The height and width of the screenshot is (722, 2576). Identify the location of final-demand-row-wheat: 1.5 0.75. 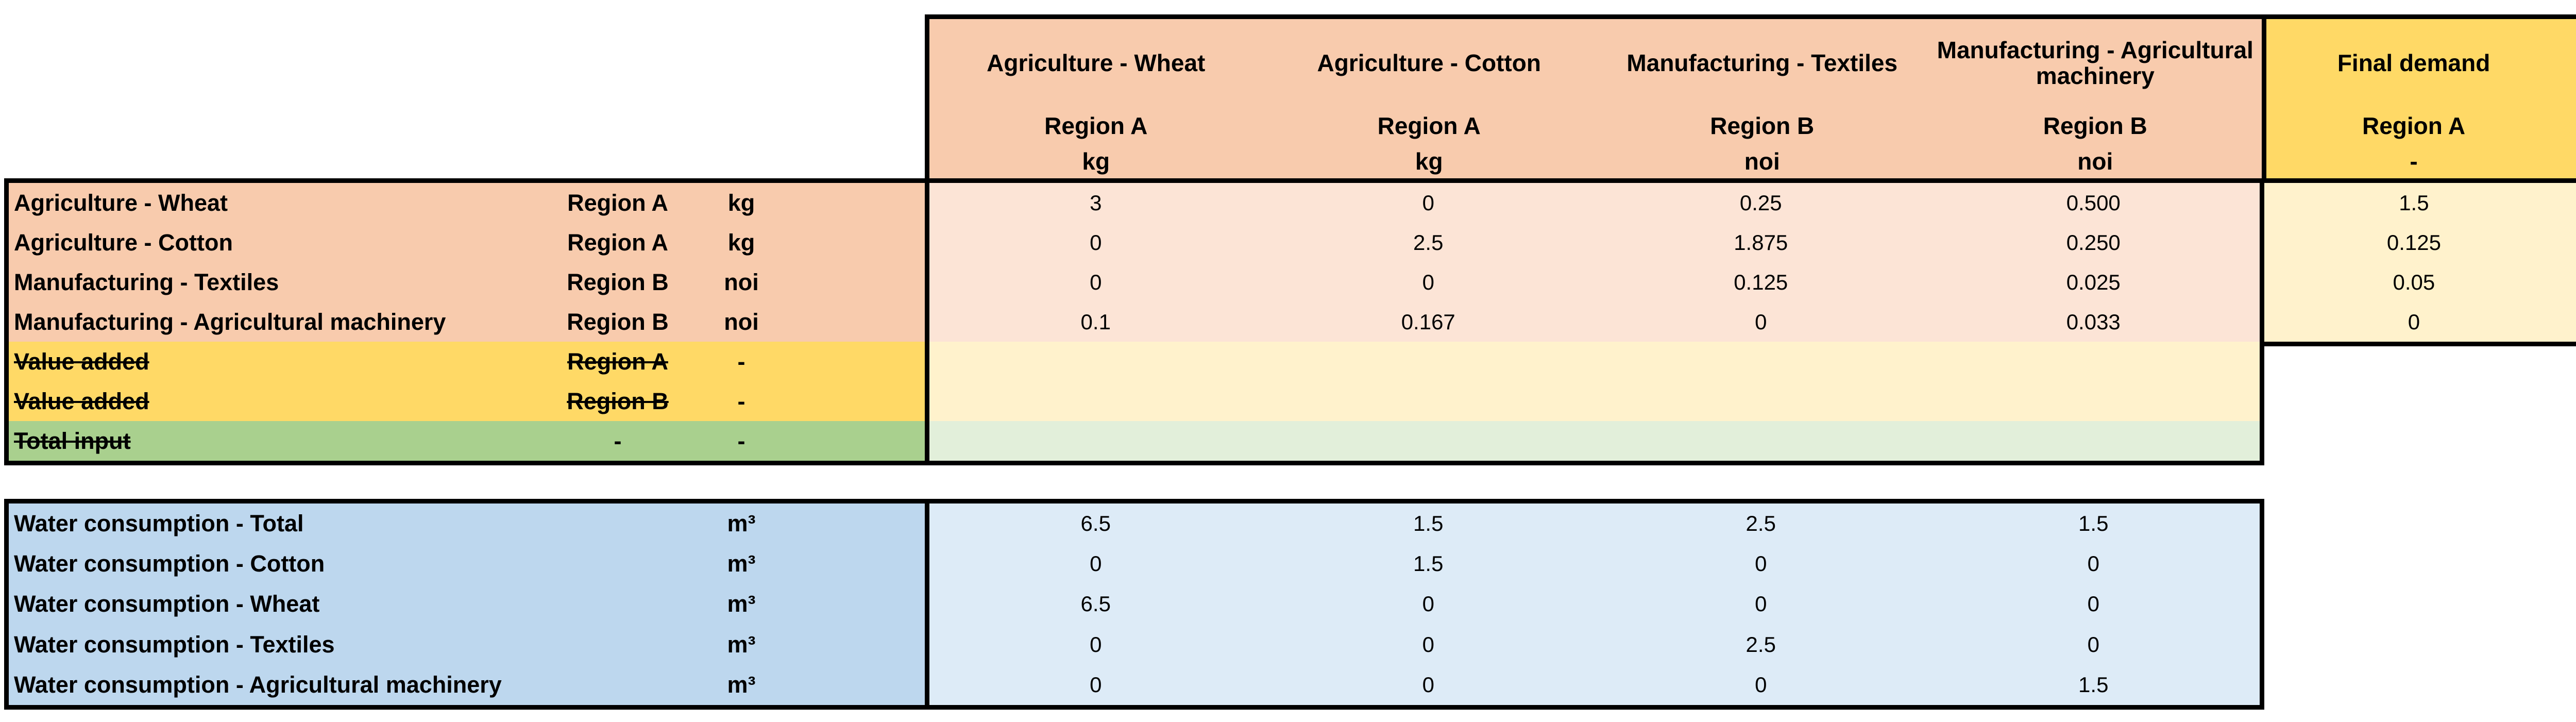
(2420, 203).